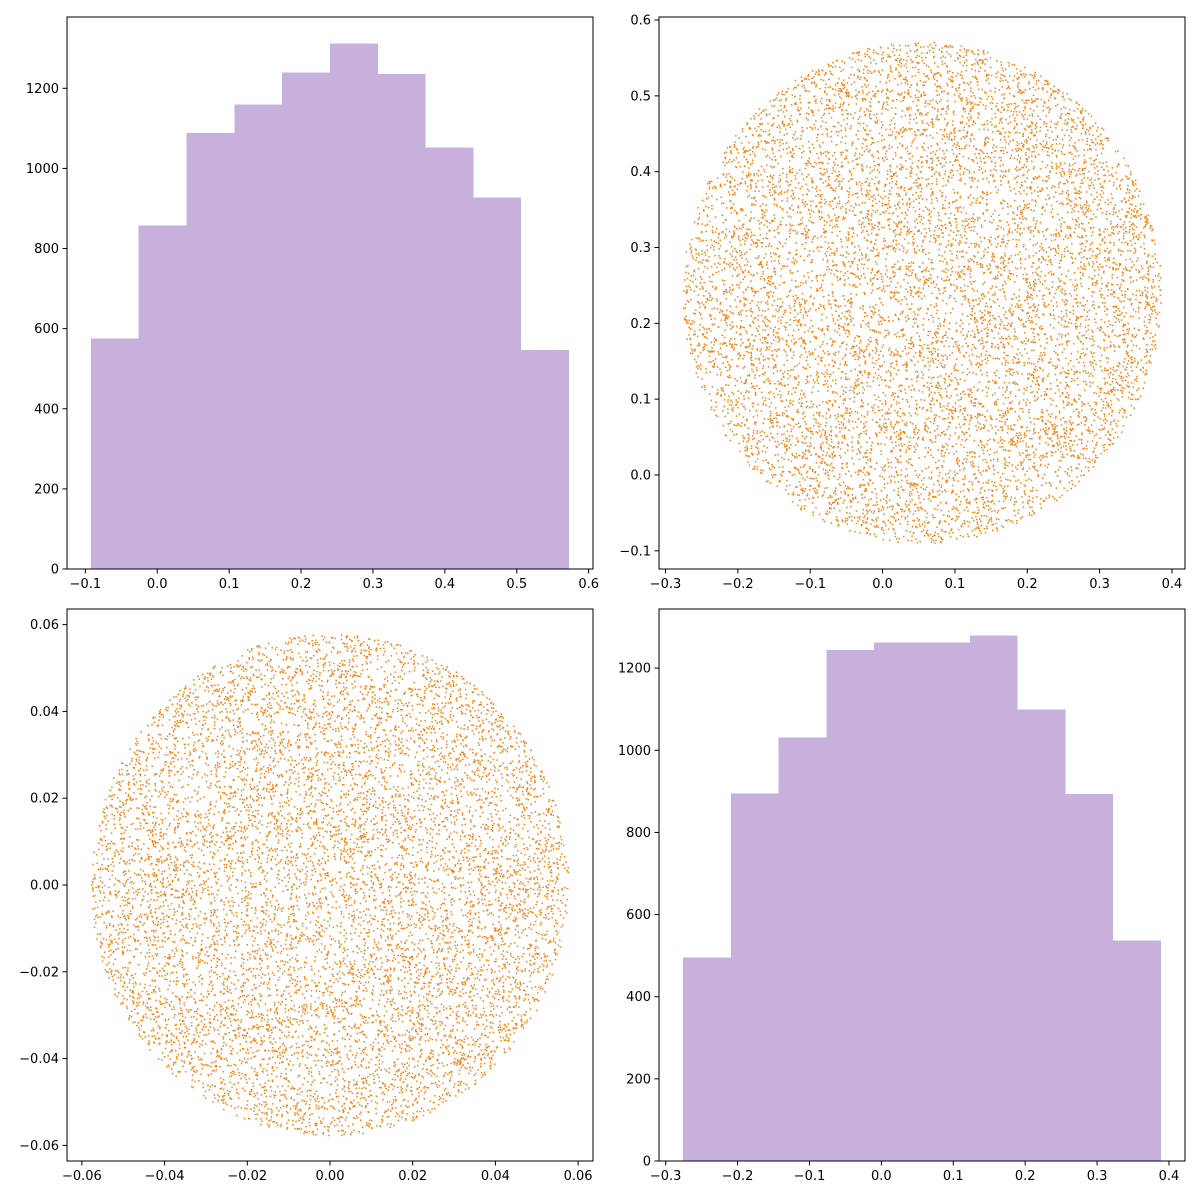  What do you see at coordinates (334, 580) in the screenshot?
I see `x-axis: −0.1 0.0 0.1 0.2 0.3 0.4 0.5 0.6` at bounding box center [334, 580].